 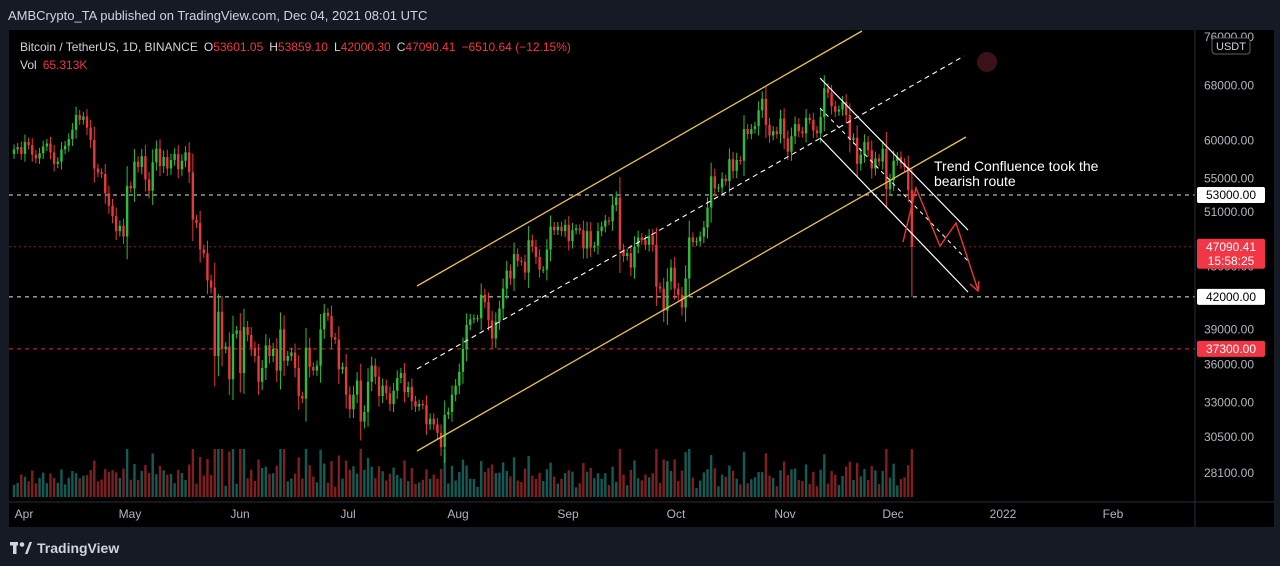 I want to click on tradingview-brand: TradingView, so click(x=64, y=548).